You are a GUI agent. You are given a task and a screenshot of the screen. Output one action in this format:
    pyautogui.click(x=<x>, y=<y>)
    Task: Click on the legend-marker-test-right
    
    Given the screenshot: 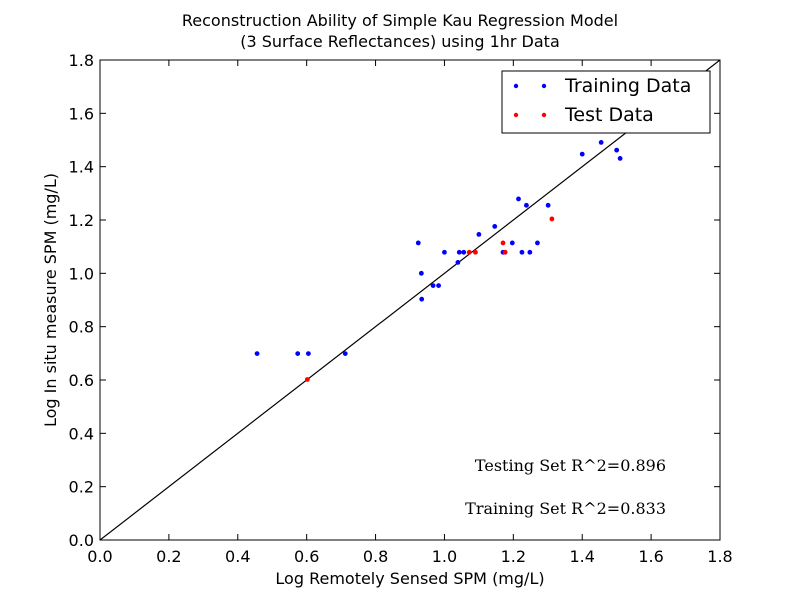 What is the action you would take?
    pyautogui.click(x=544, y=115)
    